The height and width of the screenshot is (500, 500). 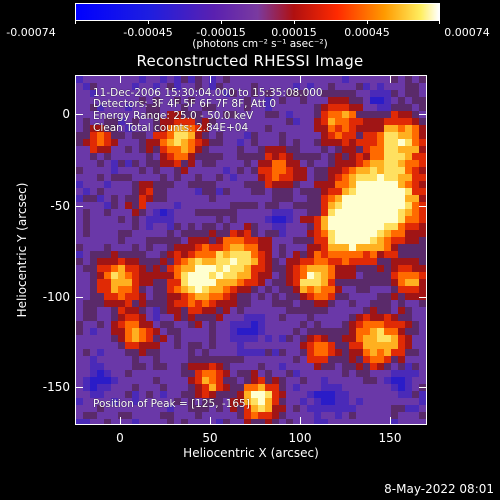 I want to click on colorbar-unit: (photons cm⁻² s⁻¹ asec⁻²), so click(x=260, y=44).